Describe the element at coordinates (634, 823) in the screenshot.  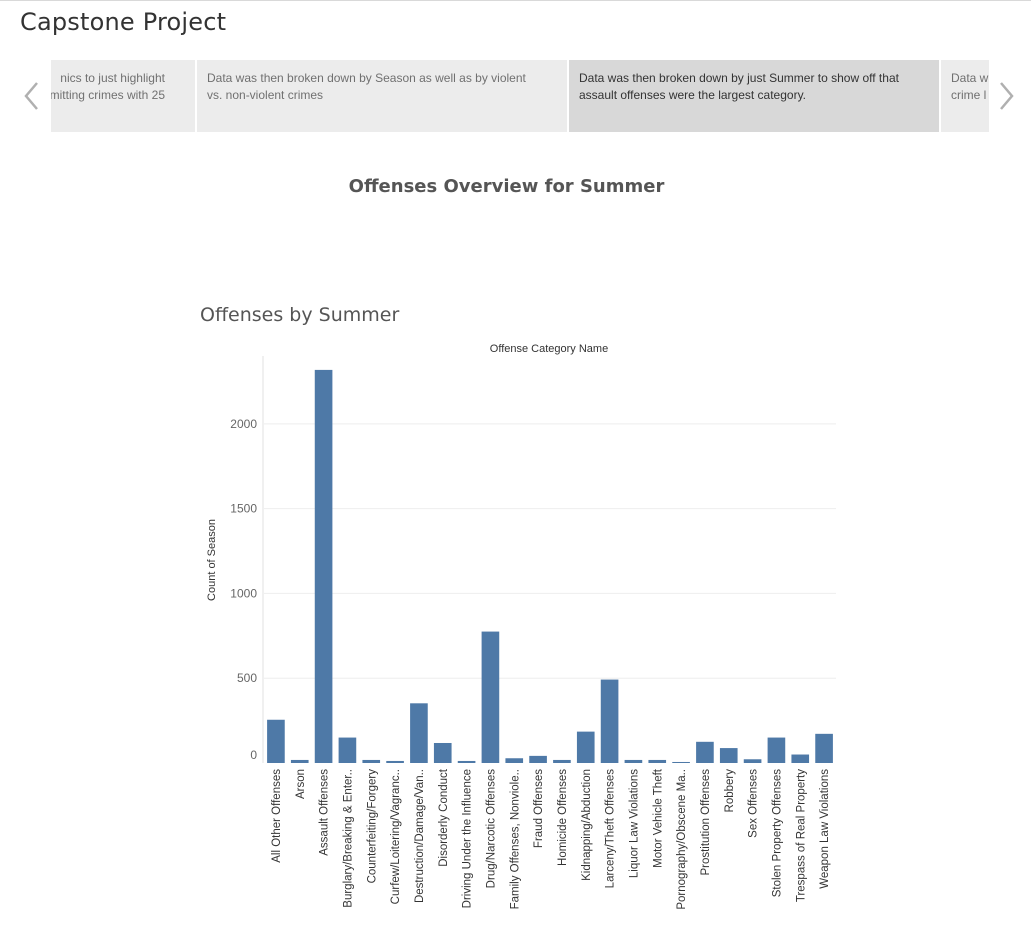
I see `x-tick-label: Liquor Law Violations` at that location.